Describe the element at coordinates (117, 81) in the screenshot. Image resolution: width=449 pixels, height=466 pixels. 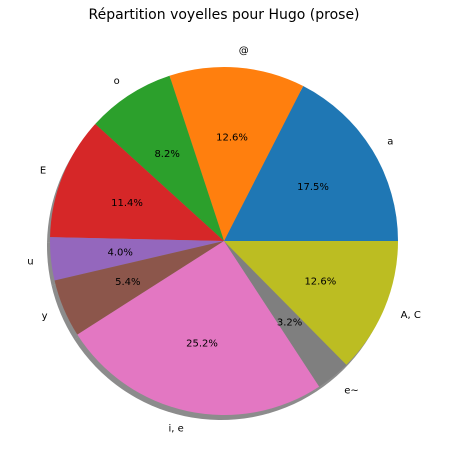
I see `category-label-o: o` at that location.